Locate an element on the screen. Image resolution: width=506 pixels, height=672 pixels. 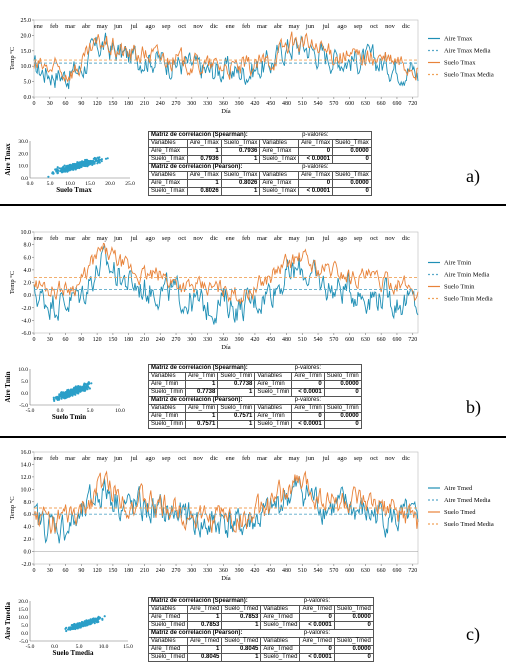
x-tick-label: 120 is located at coordinates (97, 340).